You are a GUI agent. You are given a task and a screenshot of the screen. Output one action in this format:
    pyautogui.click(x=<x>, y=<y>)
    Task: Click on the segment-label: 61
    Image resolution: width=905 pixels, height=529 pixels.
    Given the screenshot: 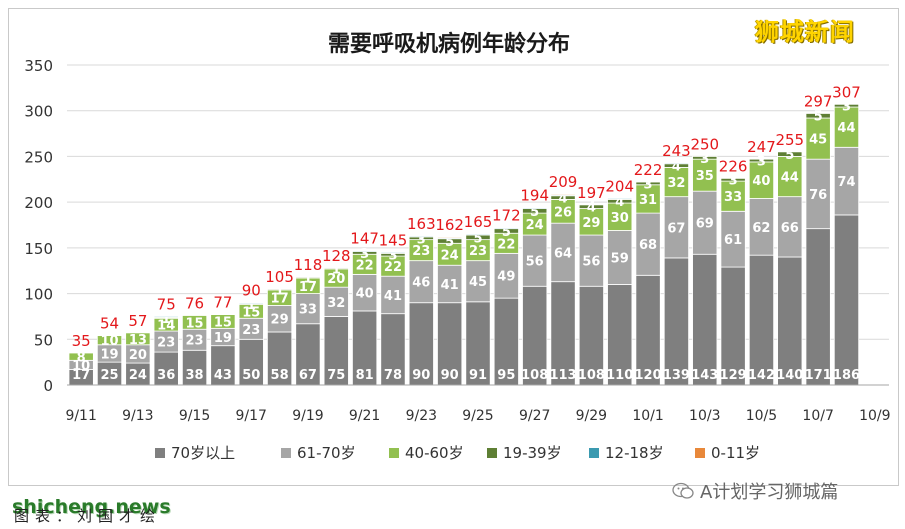 What is the action you would take?
    pyautogui.click(x=733, y=240)
    